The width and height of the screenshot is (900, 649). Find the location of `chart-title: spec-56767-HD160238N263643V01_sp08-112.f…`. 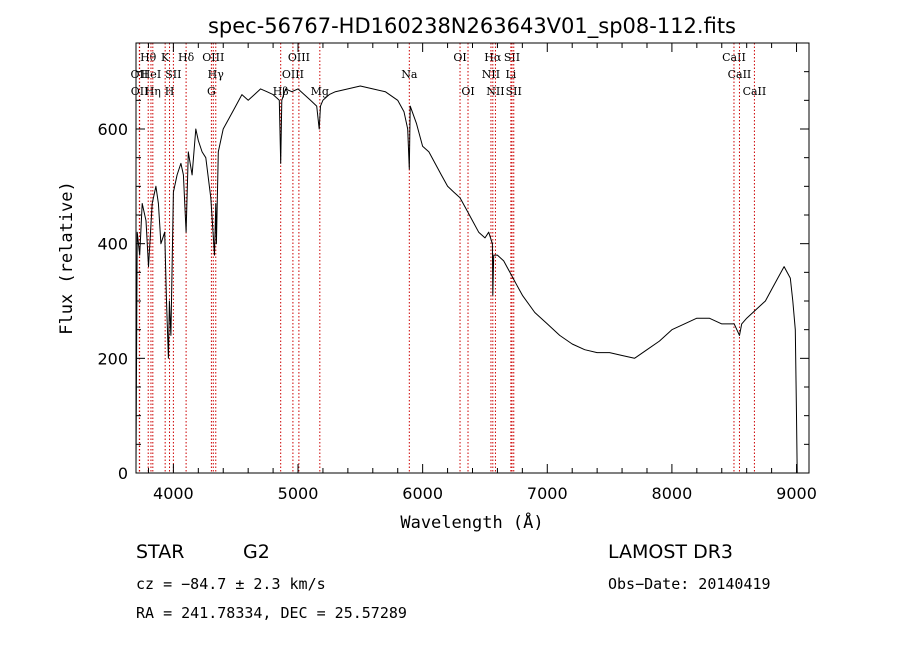

chart-title: spec-56767-HD160238N263643V01_sp08-112.f… is located at coordinates (472, 26).